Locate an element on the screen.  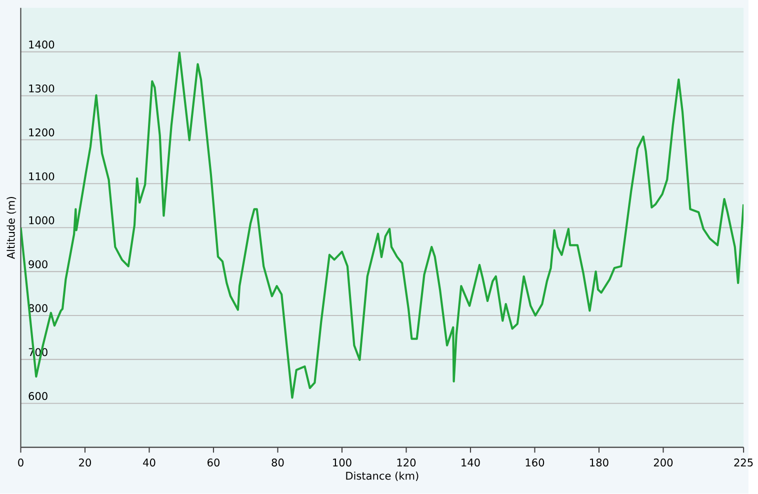
x-tick-label: 120 is located at coordinates (406, 462).